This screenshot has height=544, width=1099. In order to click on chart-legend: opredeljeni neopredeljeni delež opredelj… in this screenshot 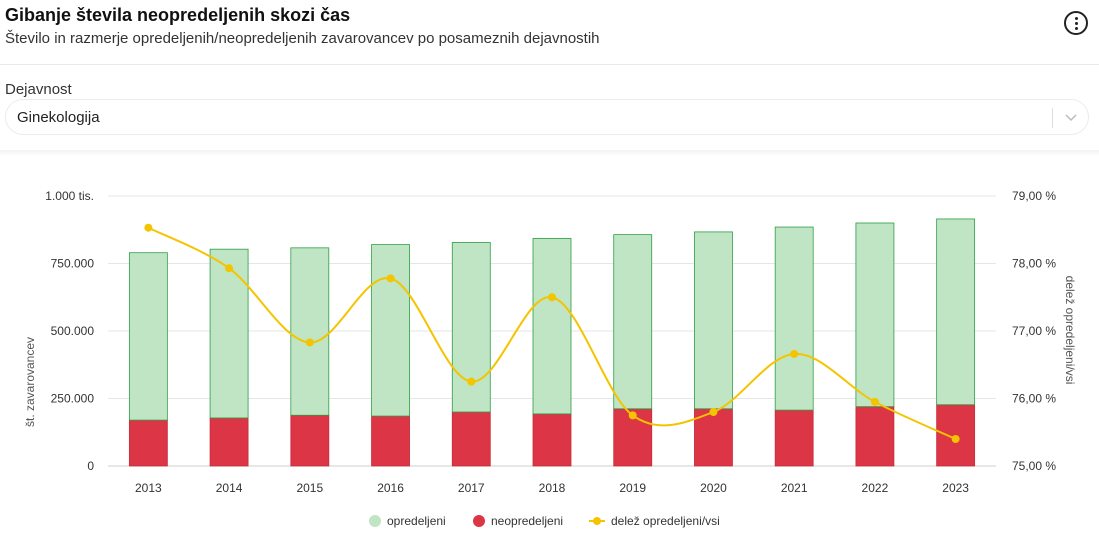, I will do `click(549, 524)`.